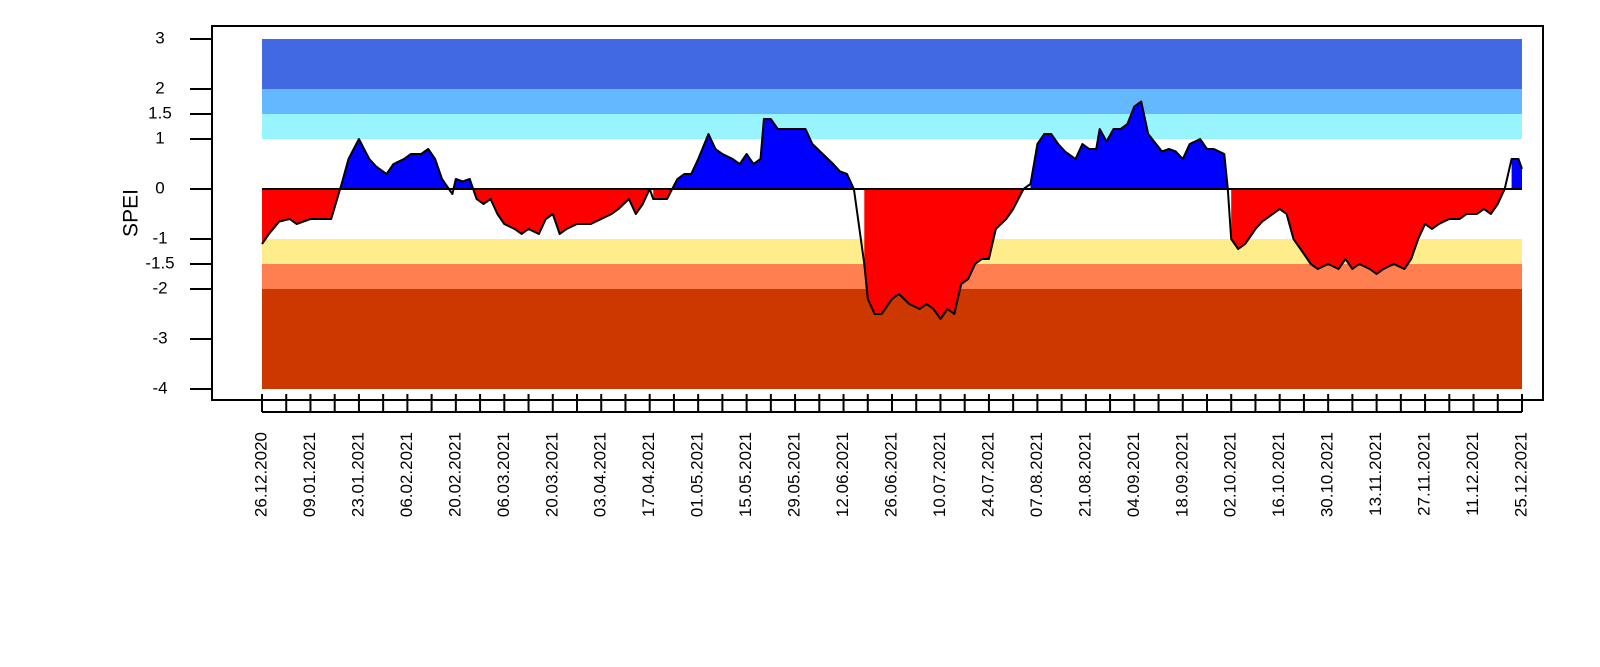  What do you see at coordinates (1230, 474) in the screenshot?
I see `x-tick-label-20: 02.10.2021` at bounding box center [1230, 474].